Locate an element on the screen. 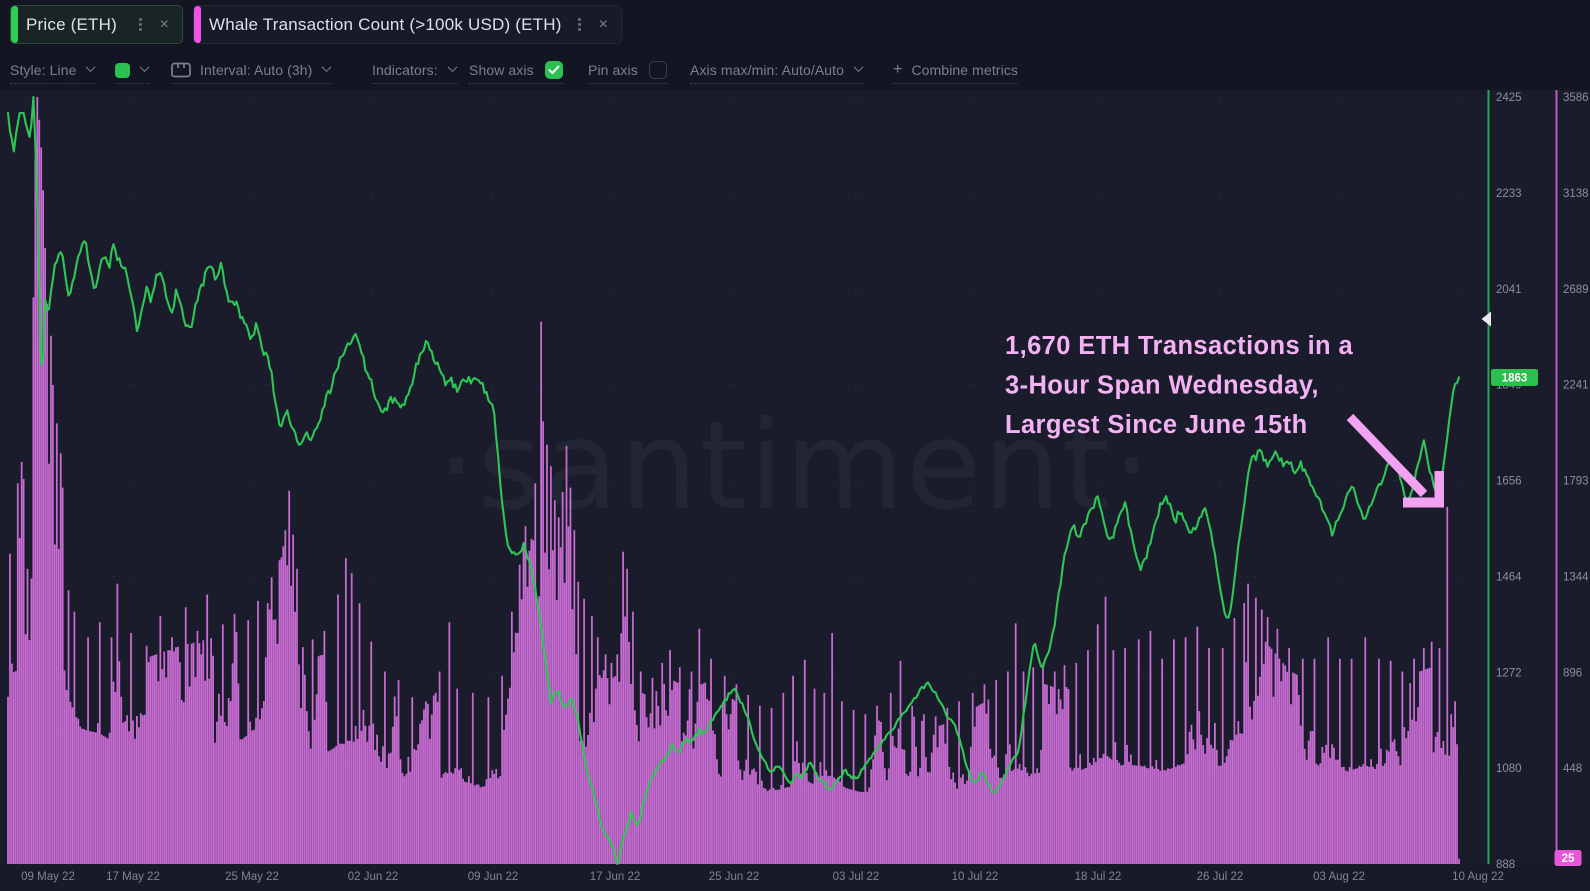  whale-tick-label: 1793 is located at coordinates (1576, 482).